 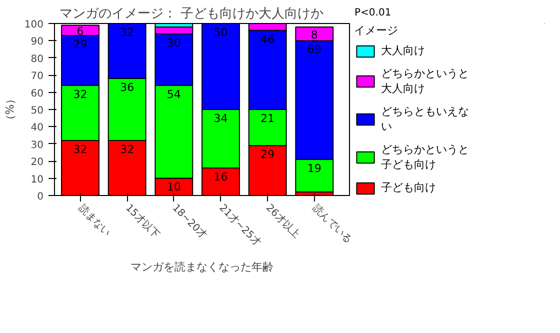 What do you see at coordinates (267, 118) in the screenshot?
I see `data-label: 21` at bounding box center [267, 118].